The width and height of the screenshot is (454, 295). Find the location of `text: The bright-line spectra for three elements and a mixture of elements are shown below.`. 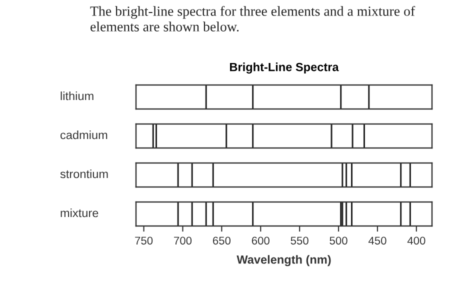

text: The bright-line spectra for three elements and a mixture of elements are shown below. is located at coordinates (253, 19).